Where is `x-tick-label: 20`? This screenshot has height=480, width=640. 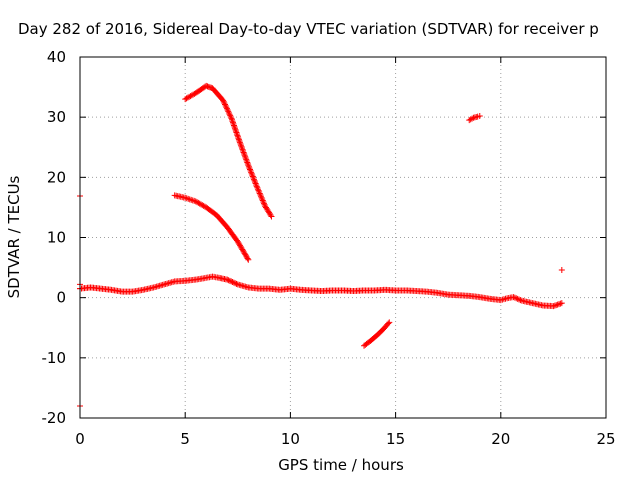 x-tick-label: 20 is located at coordinates (500, 439).